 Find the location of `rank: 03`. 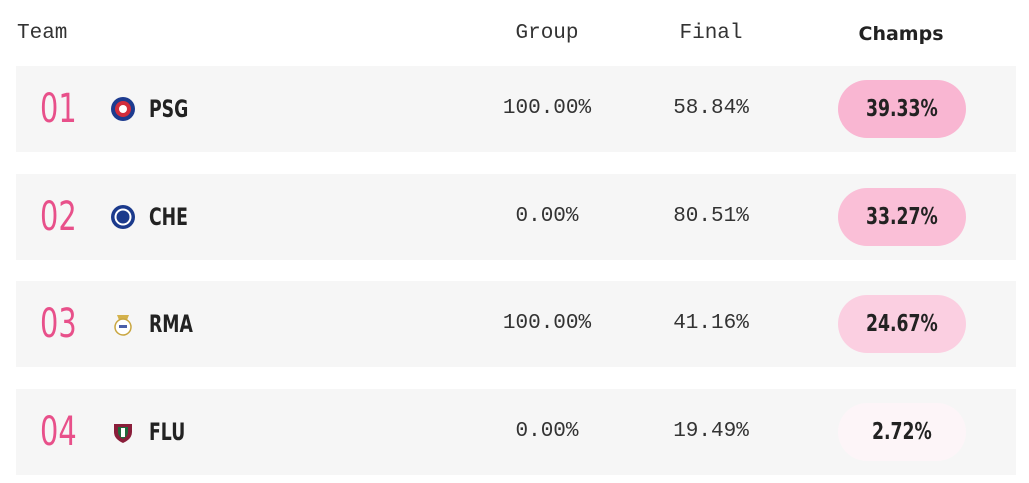

rank: 03 is located at coordinates (58, 324).